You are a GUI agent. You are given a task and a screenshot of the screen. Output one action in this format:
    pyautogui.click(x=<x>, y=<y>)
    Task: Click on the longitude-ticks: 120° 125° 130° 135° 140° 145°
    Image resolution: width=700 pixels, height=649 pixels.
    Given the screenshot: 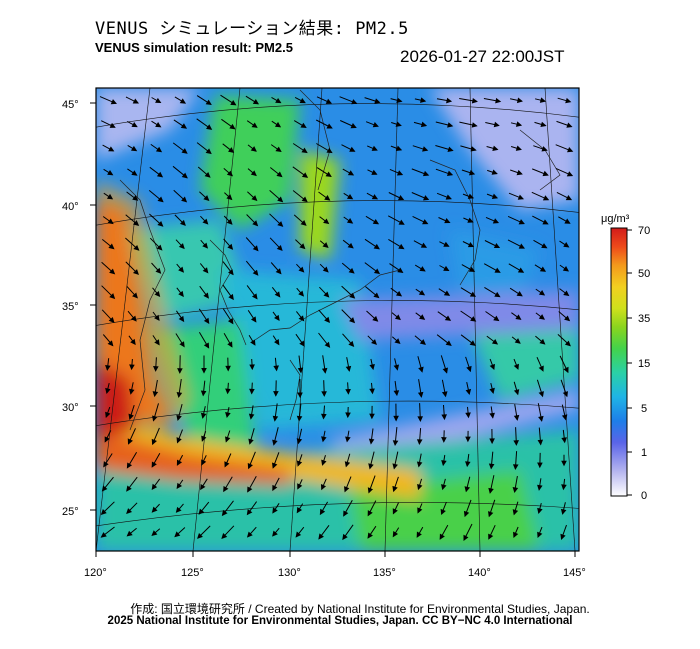 What is the action you would take?
    pyautogui.click(x=335, y=565)
    